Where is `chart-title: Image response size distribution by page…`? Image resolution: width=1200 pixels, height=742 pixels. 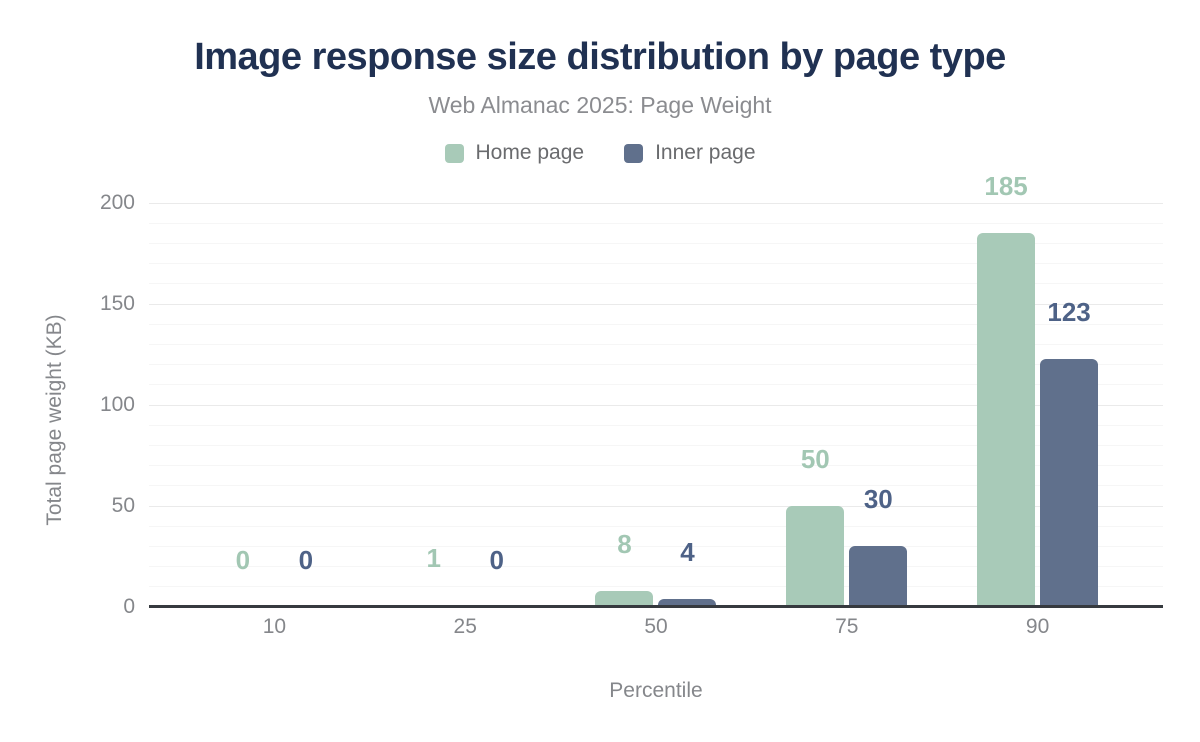 chart-title: Image response size distribution by page… is located at coordinates (600, 57).